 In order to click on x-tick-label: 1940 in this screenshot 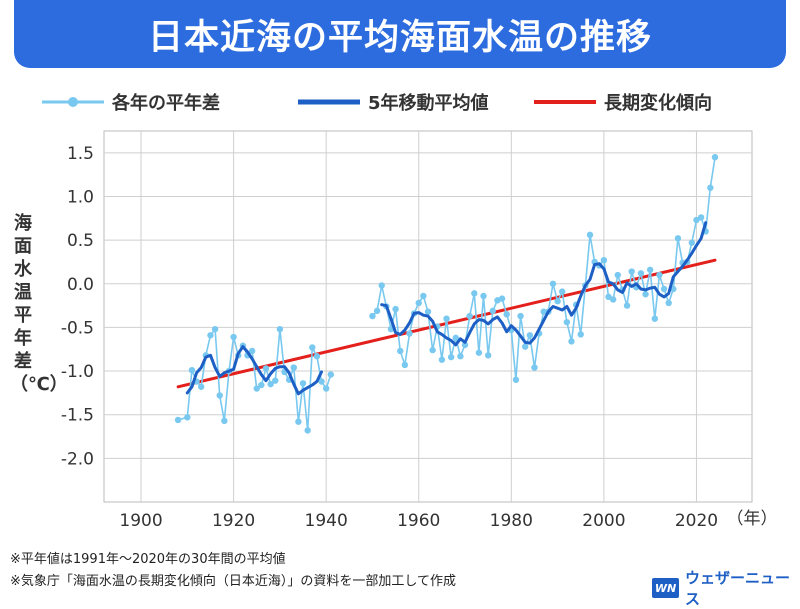, I will do `click(326, 521)`.